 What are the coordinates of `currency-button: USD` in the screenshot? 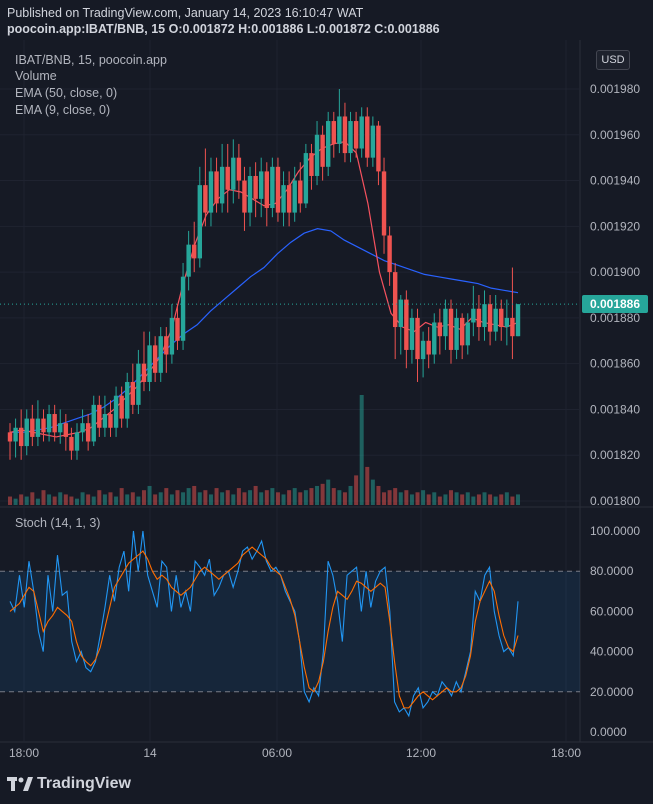 It's located at (613, 60).